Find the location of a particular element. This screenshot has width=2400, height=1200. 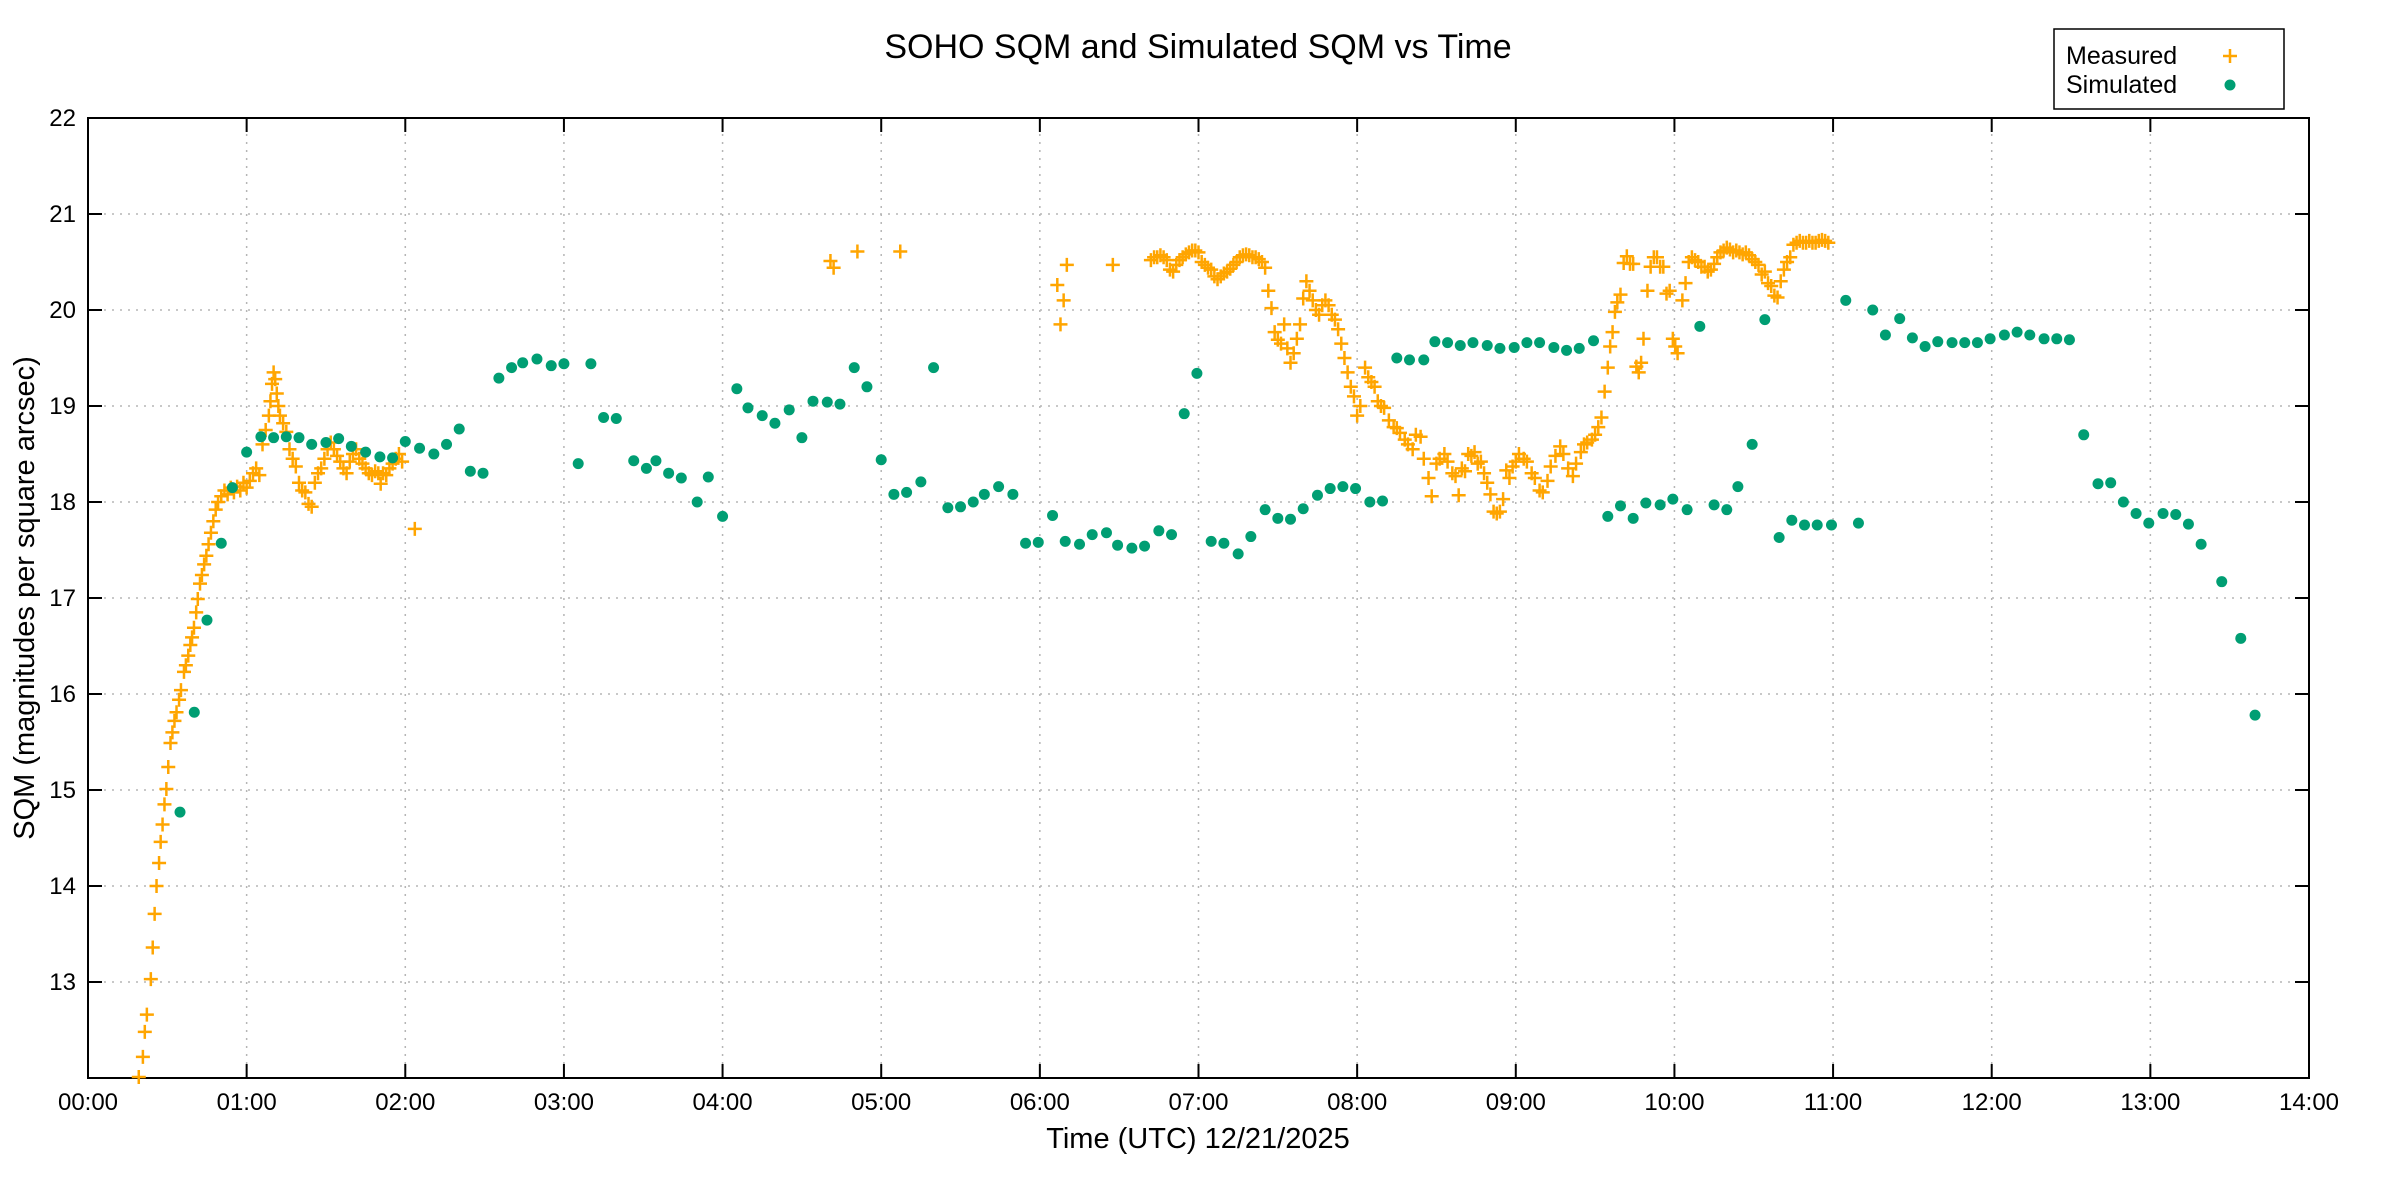

x-tick-label: 10:00 is located at coordinates (1674, 1102).